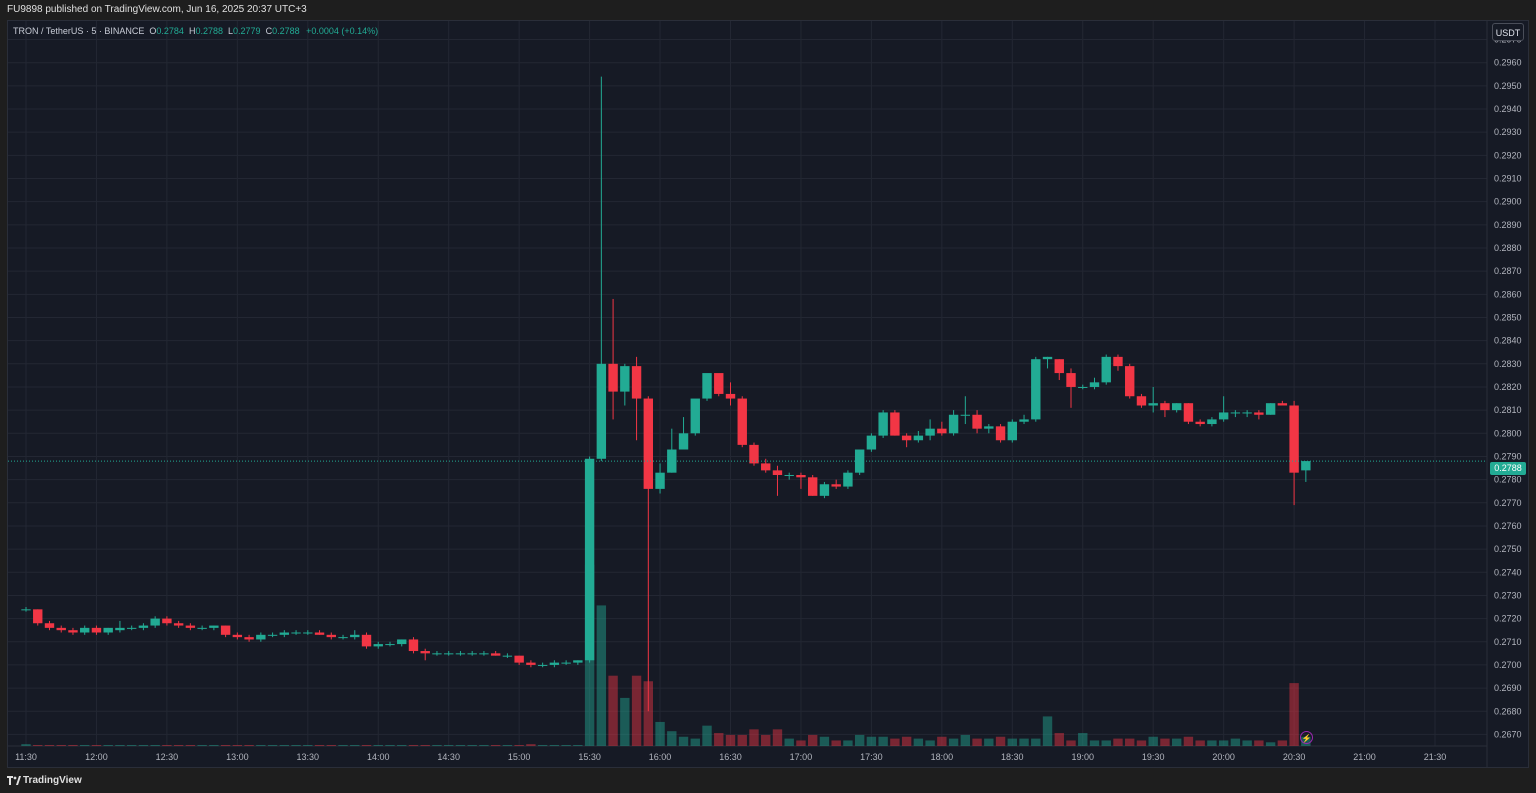 The height and width of the screenshot is (793, 1536). What do you see at coordinates (192, 31) in the screenshot?
I see `high-label: H` at bounding box center [192, 31].